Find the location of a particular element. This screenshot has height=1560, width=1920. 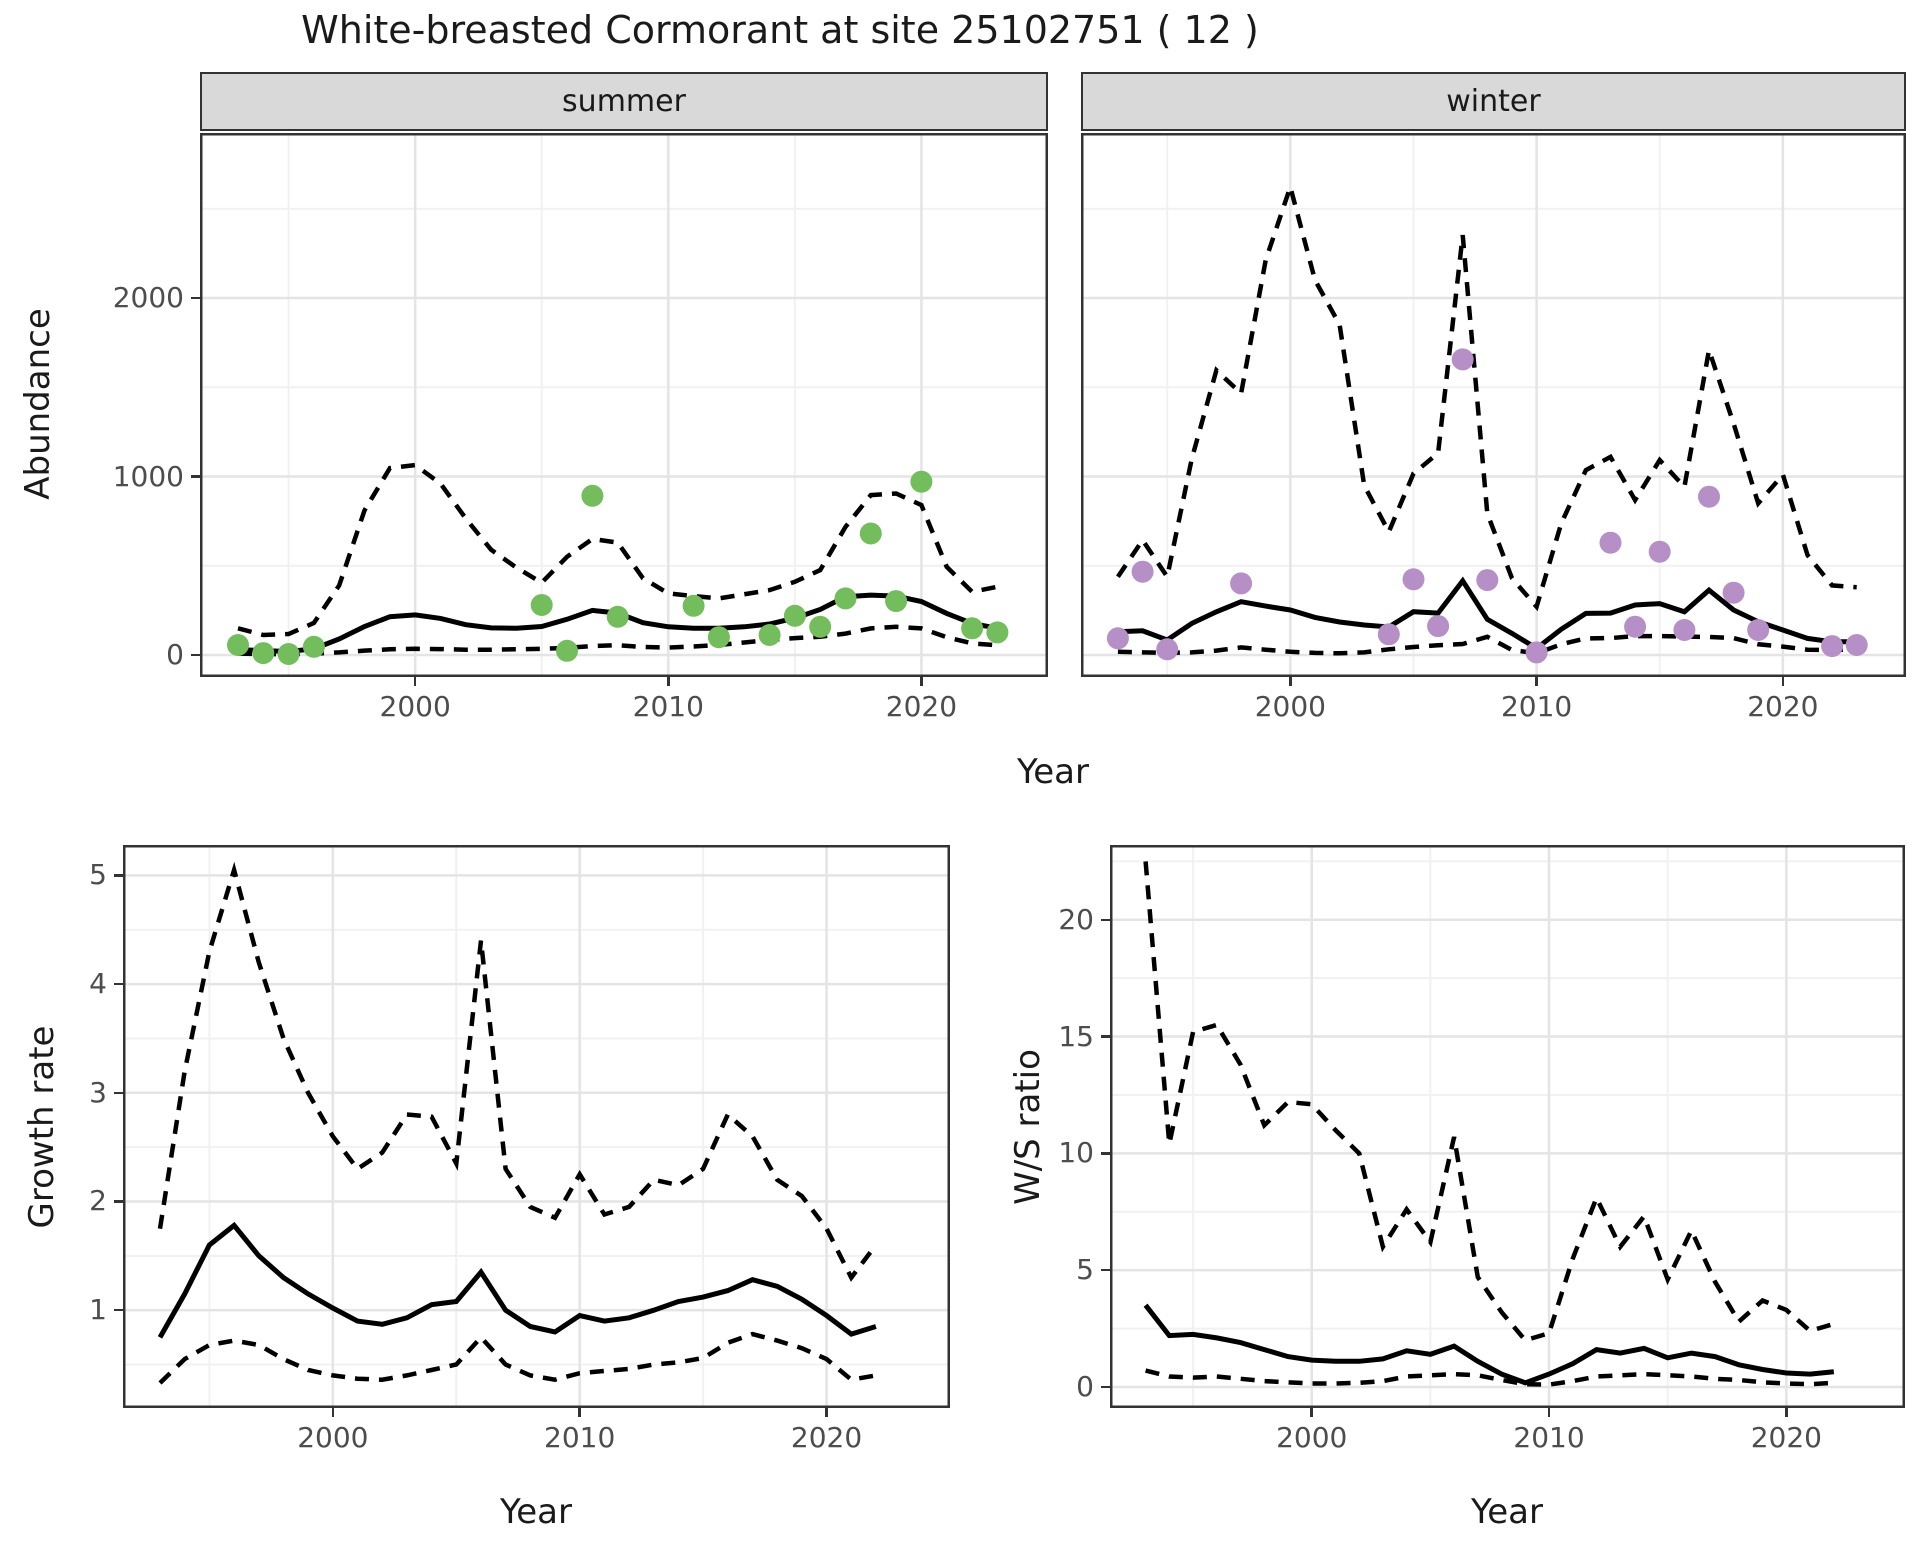

y-axis-title-growth-rate: Growth rate is located at coordinates (42, 1127).